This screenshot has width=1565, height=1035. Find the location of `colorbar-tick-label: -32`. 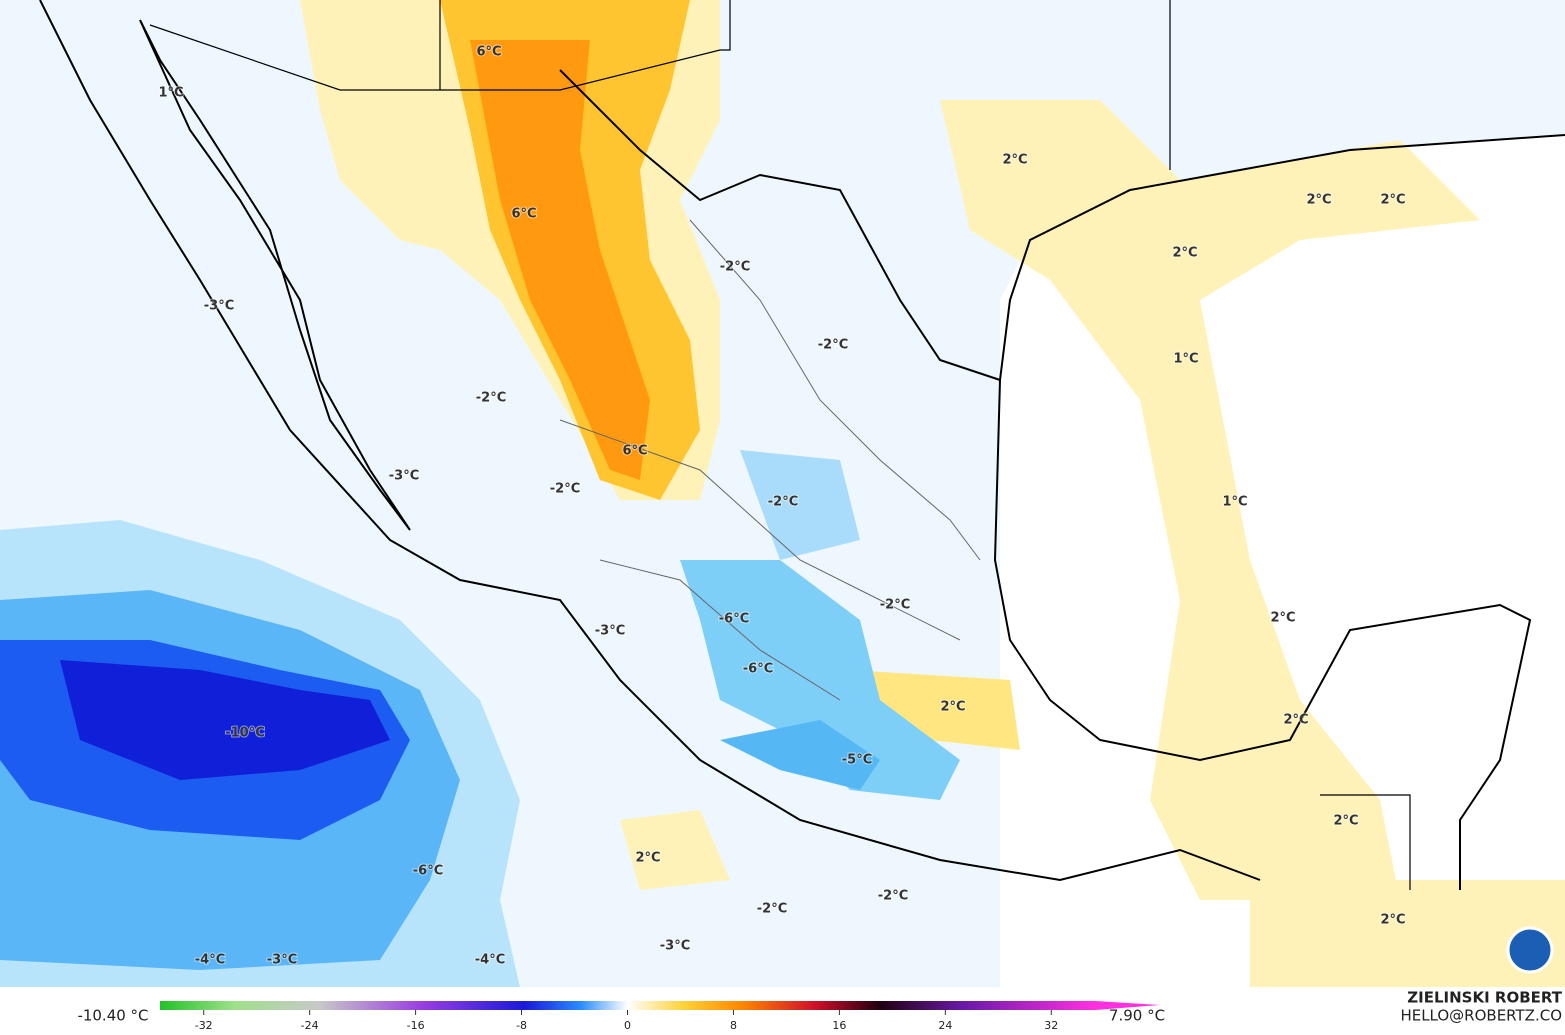

colorbar-tick-label: -32 is located at coordinates (204, 1025).